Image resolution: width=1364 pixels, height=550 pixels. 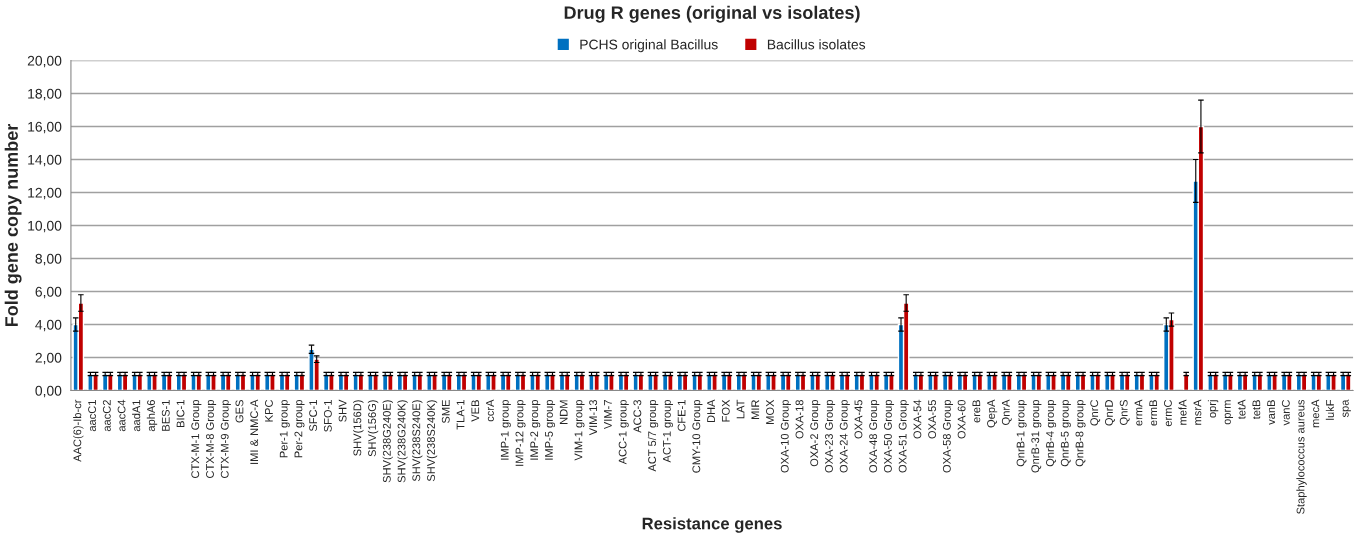 I want to click on x-tick-label: OXA-50 Group, so click(x=889, y=436).